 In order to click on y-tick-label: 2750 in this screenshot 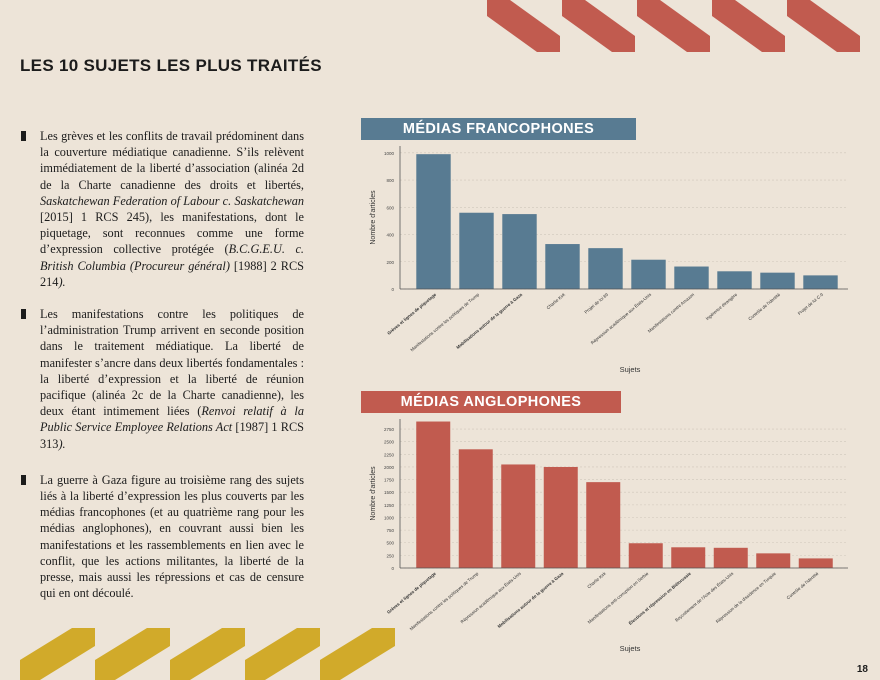, I will do `click(389, 429)`.